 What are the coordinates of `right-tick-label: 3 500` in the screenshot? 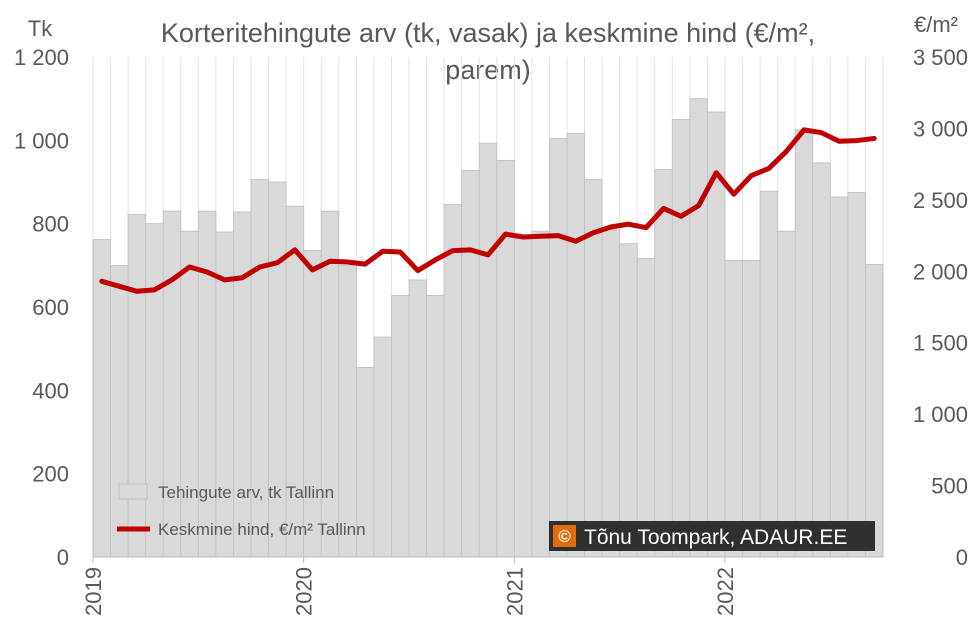 It's located at (940, 57).